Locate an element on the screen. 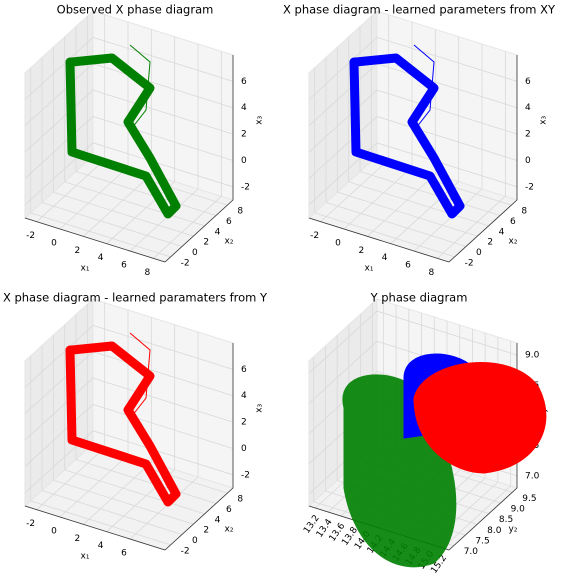  x-tick-label: 8 is located at coordinates (147, 273).